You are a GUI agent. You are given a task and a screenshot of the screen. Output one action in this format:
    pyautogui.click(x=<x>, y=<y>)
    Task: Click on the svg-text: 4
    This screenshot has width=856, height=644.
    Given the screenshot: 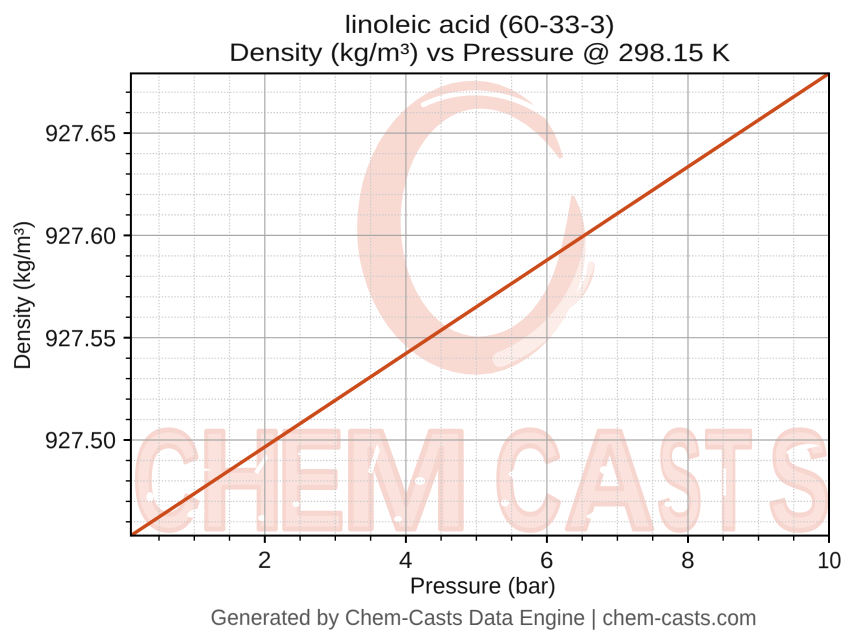 What is the action you would take?
    pyautogui.click(x=406, y=560)
    